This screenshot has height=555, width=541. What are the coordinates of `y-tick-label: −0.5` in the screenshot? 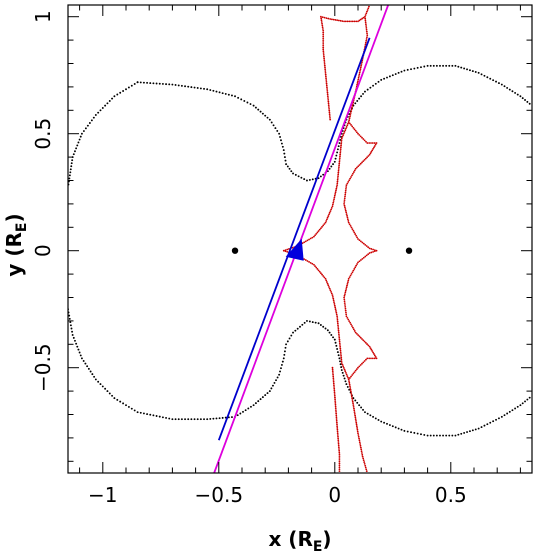 It's located at (43, 367).